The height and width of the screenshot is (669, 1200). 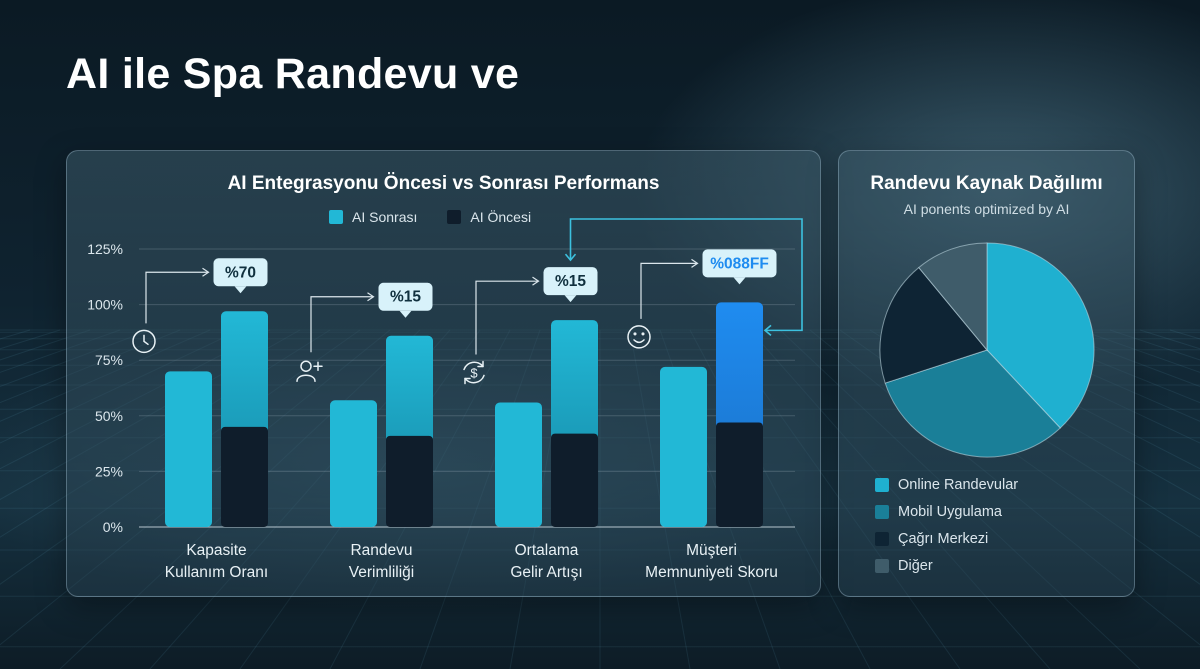 I want to click on pie-legend-label: Çağrı Merkezi, so click(x=943, y=539).